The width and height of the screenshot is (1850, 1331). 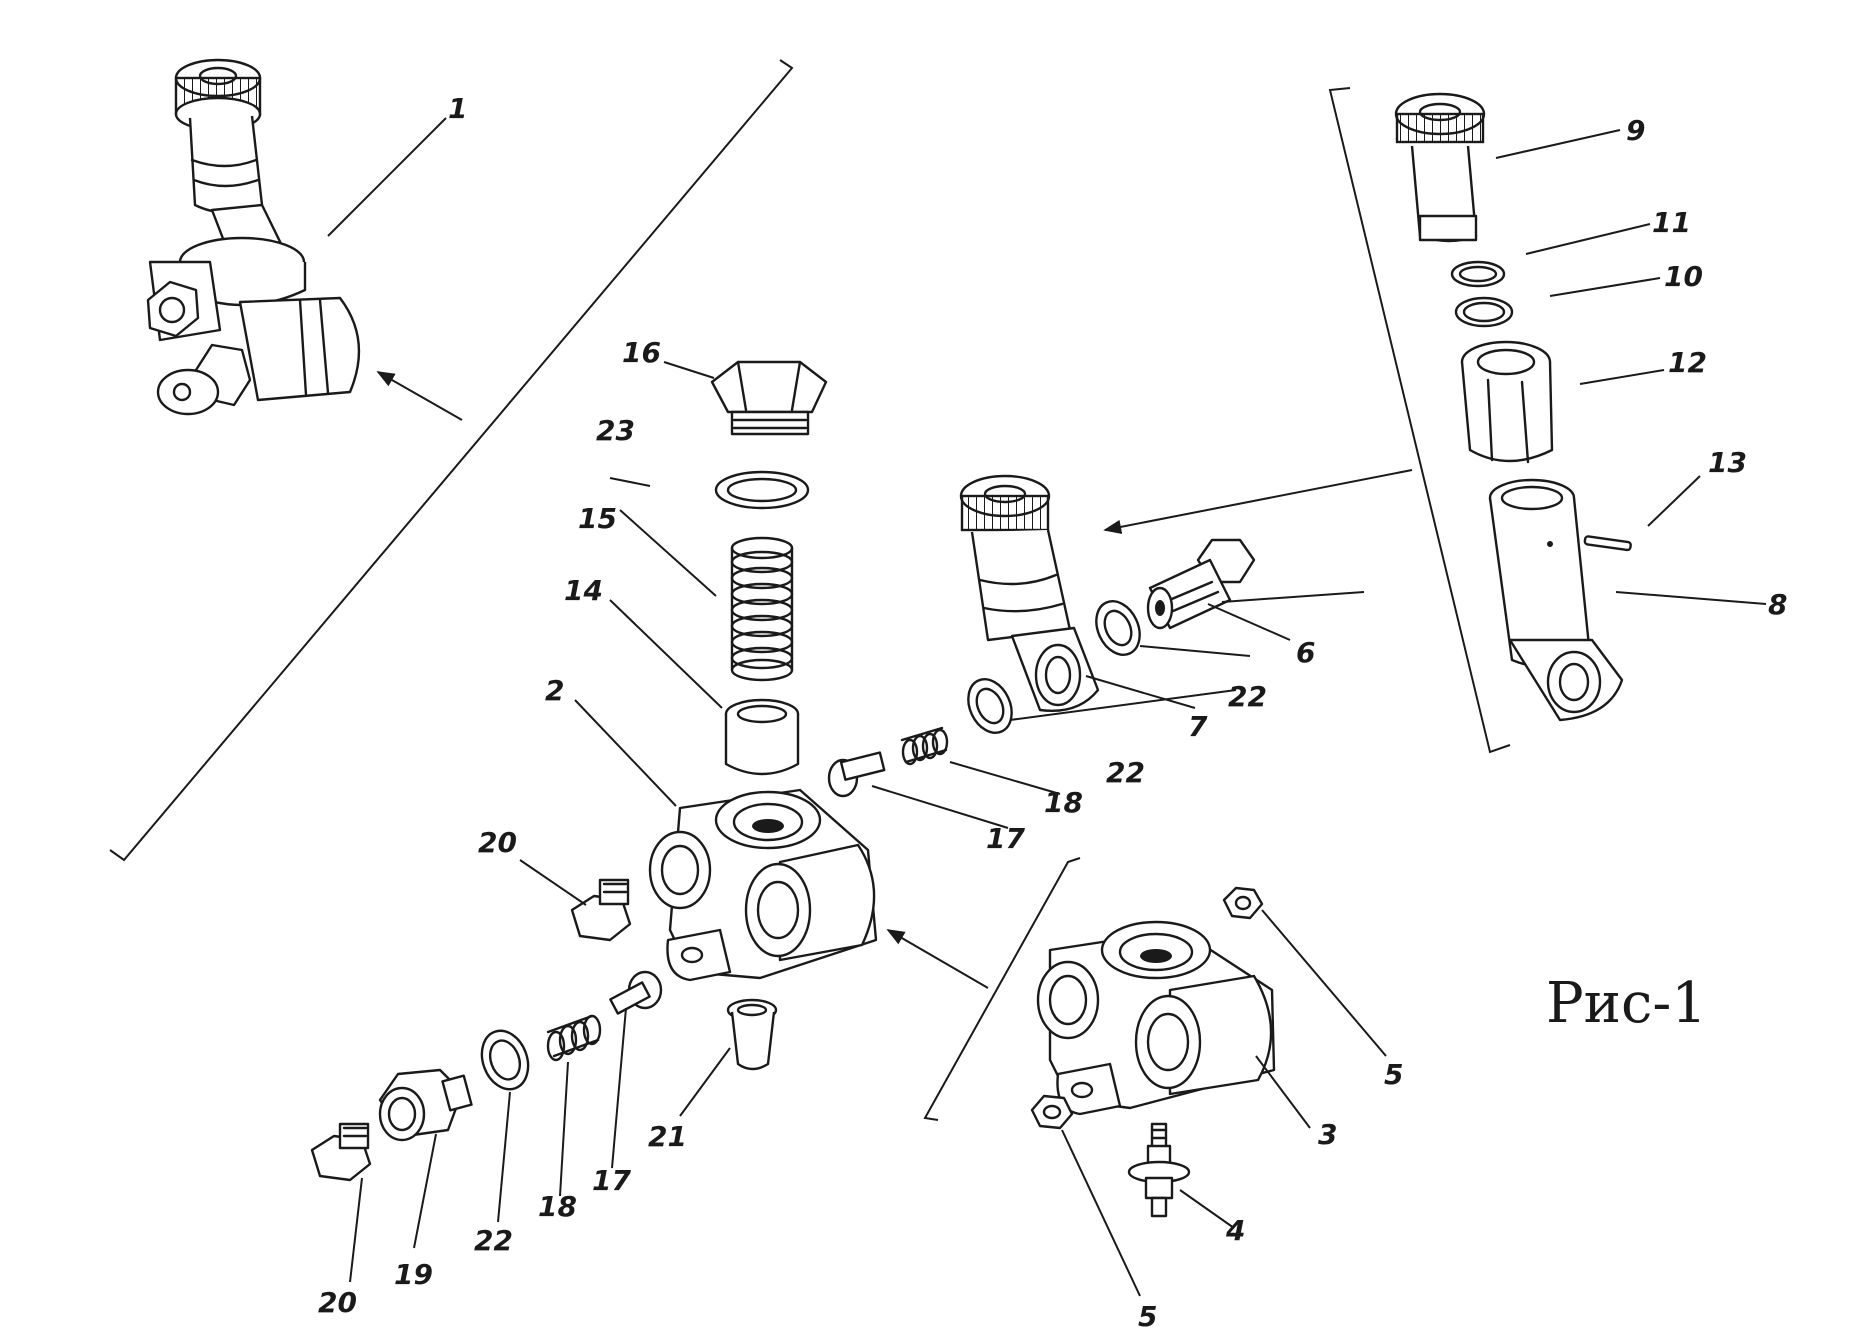 I want to click on callout-3: 3, so click(x=1327, y=1134).